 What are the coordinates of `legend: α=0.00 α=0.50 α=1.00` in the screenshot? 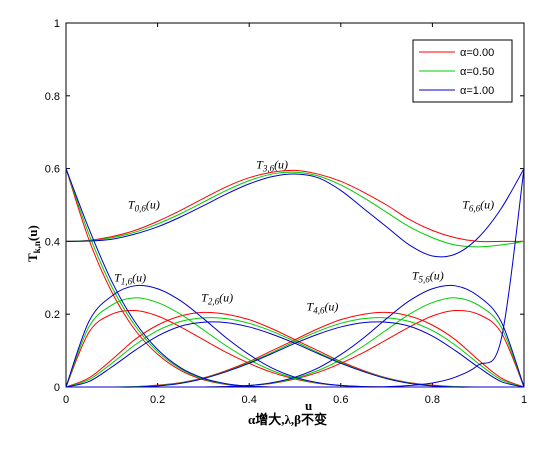 It's located at (462, 71).